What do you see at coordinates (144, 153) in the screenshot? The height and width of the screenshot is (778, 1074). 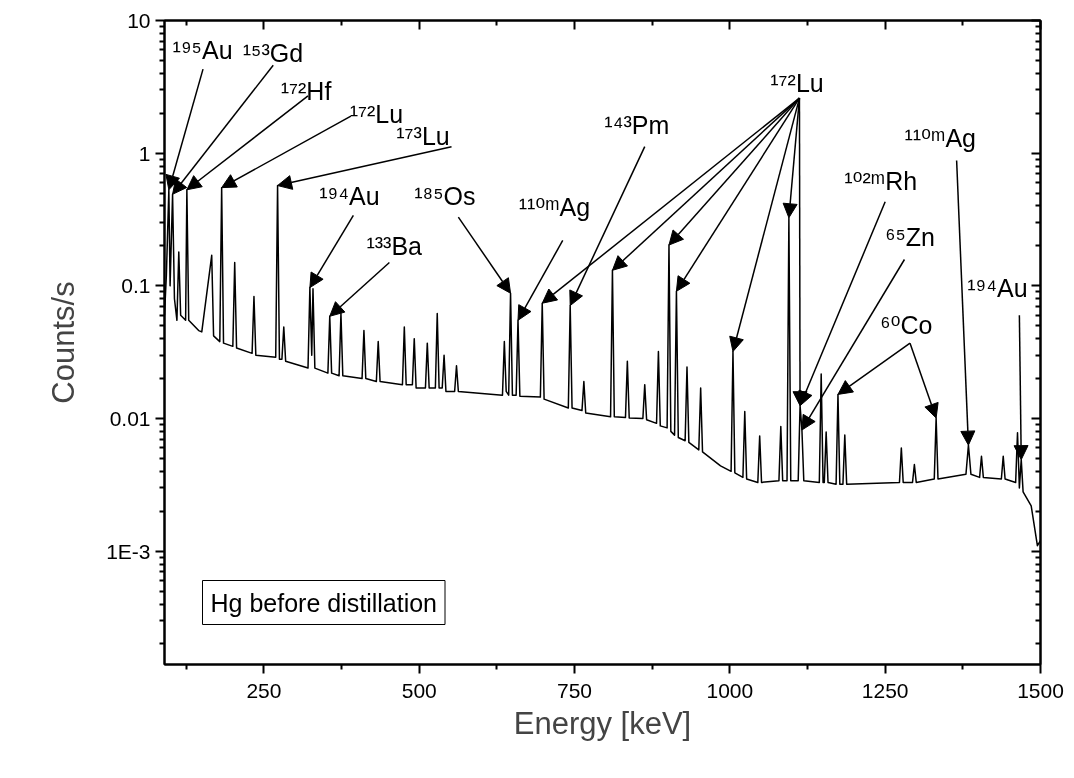 I see `y-tick-label: 1` at bounding box center [144, 153].